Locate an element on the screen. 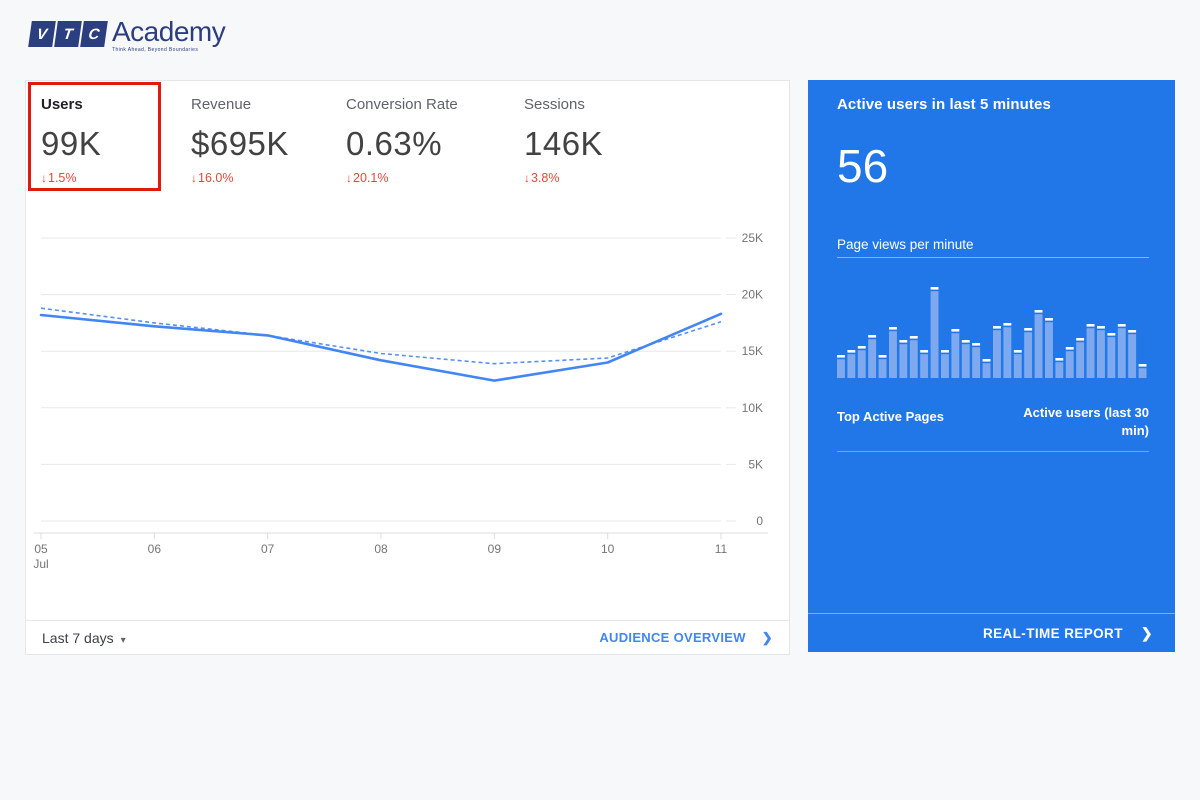  scorecard-label: Users is located at coordinates (62, 104).